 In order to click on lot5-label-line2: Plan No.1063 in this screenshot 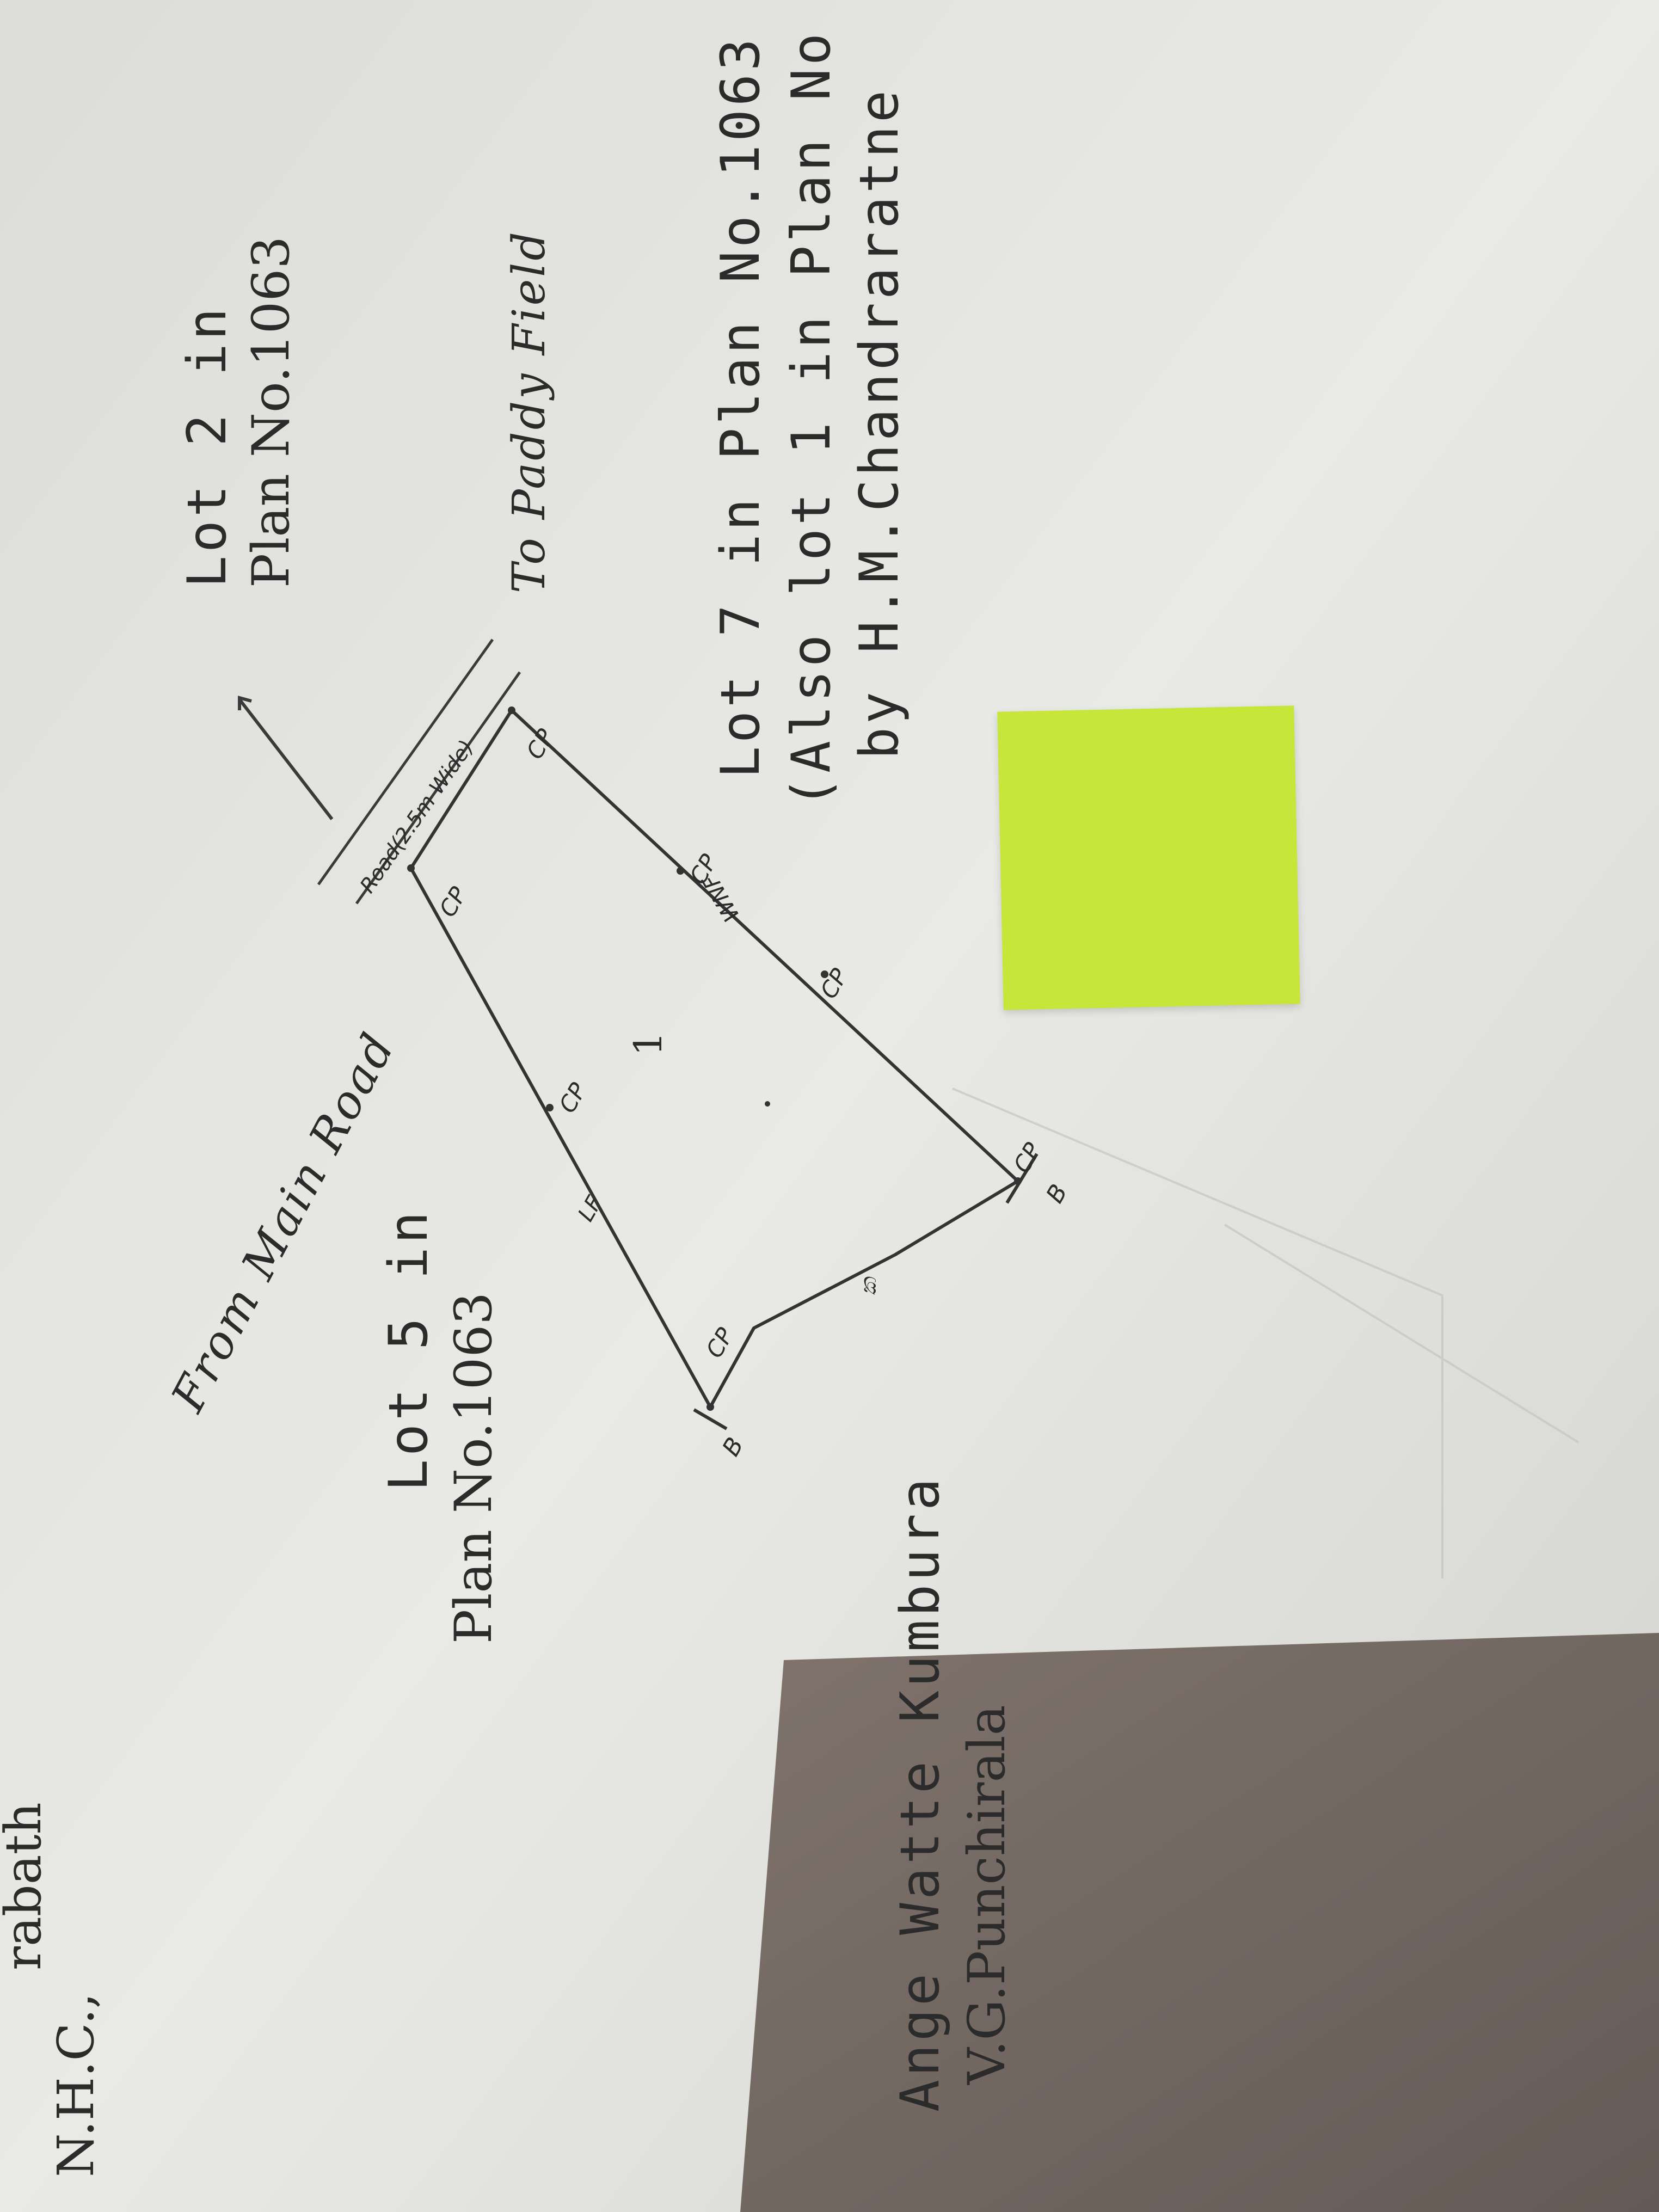, I will do `click(473, 1468)`.